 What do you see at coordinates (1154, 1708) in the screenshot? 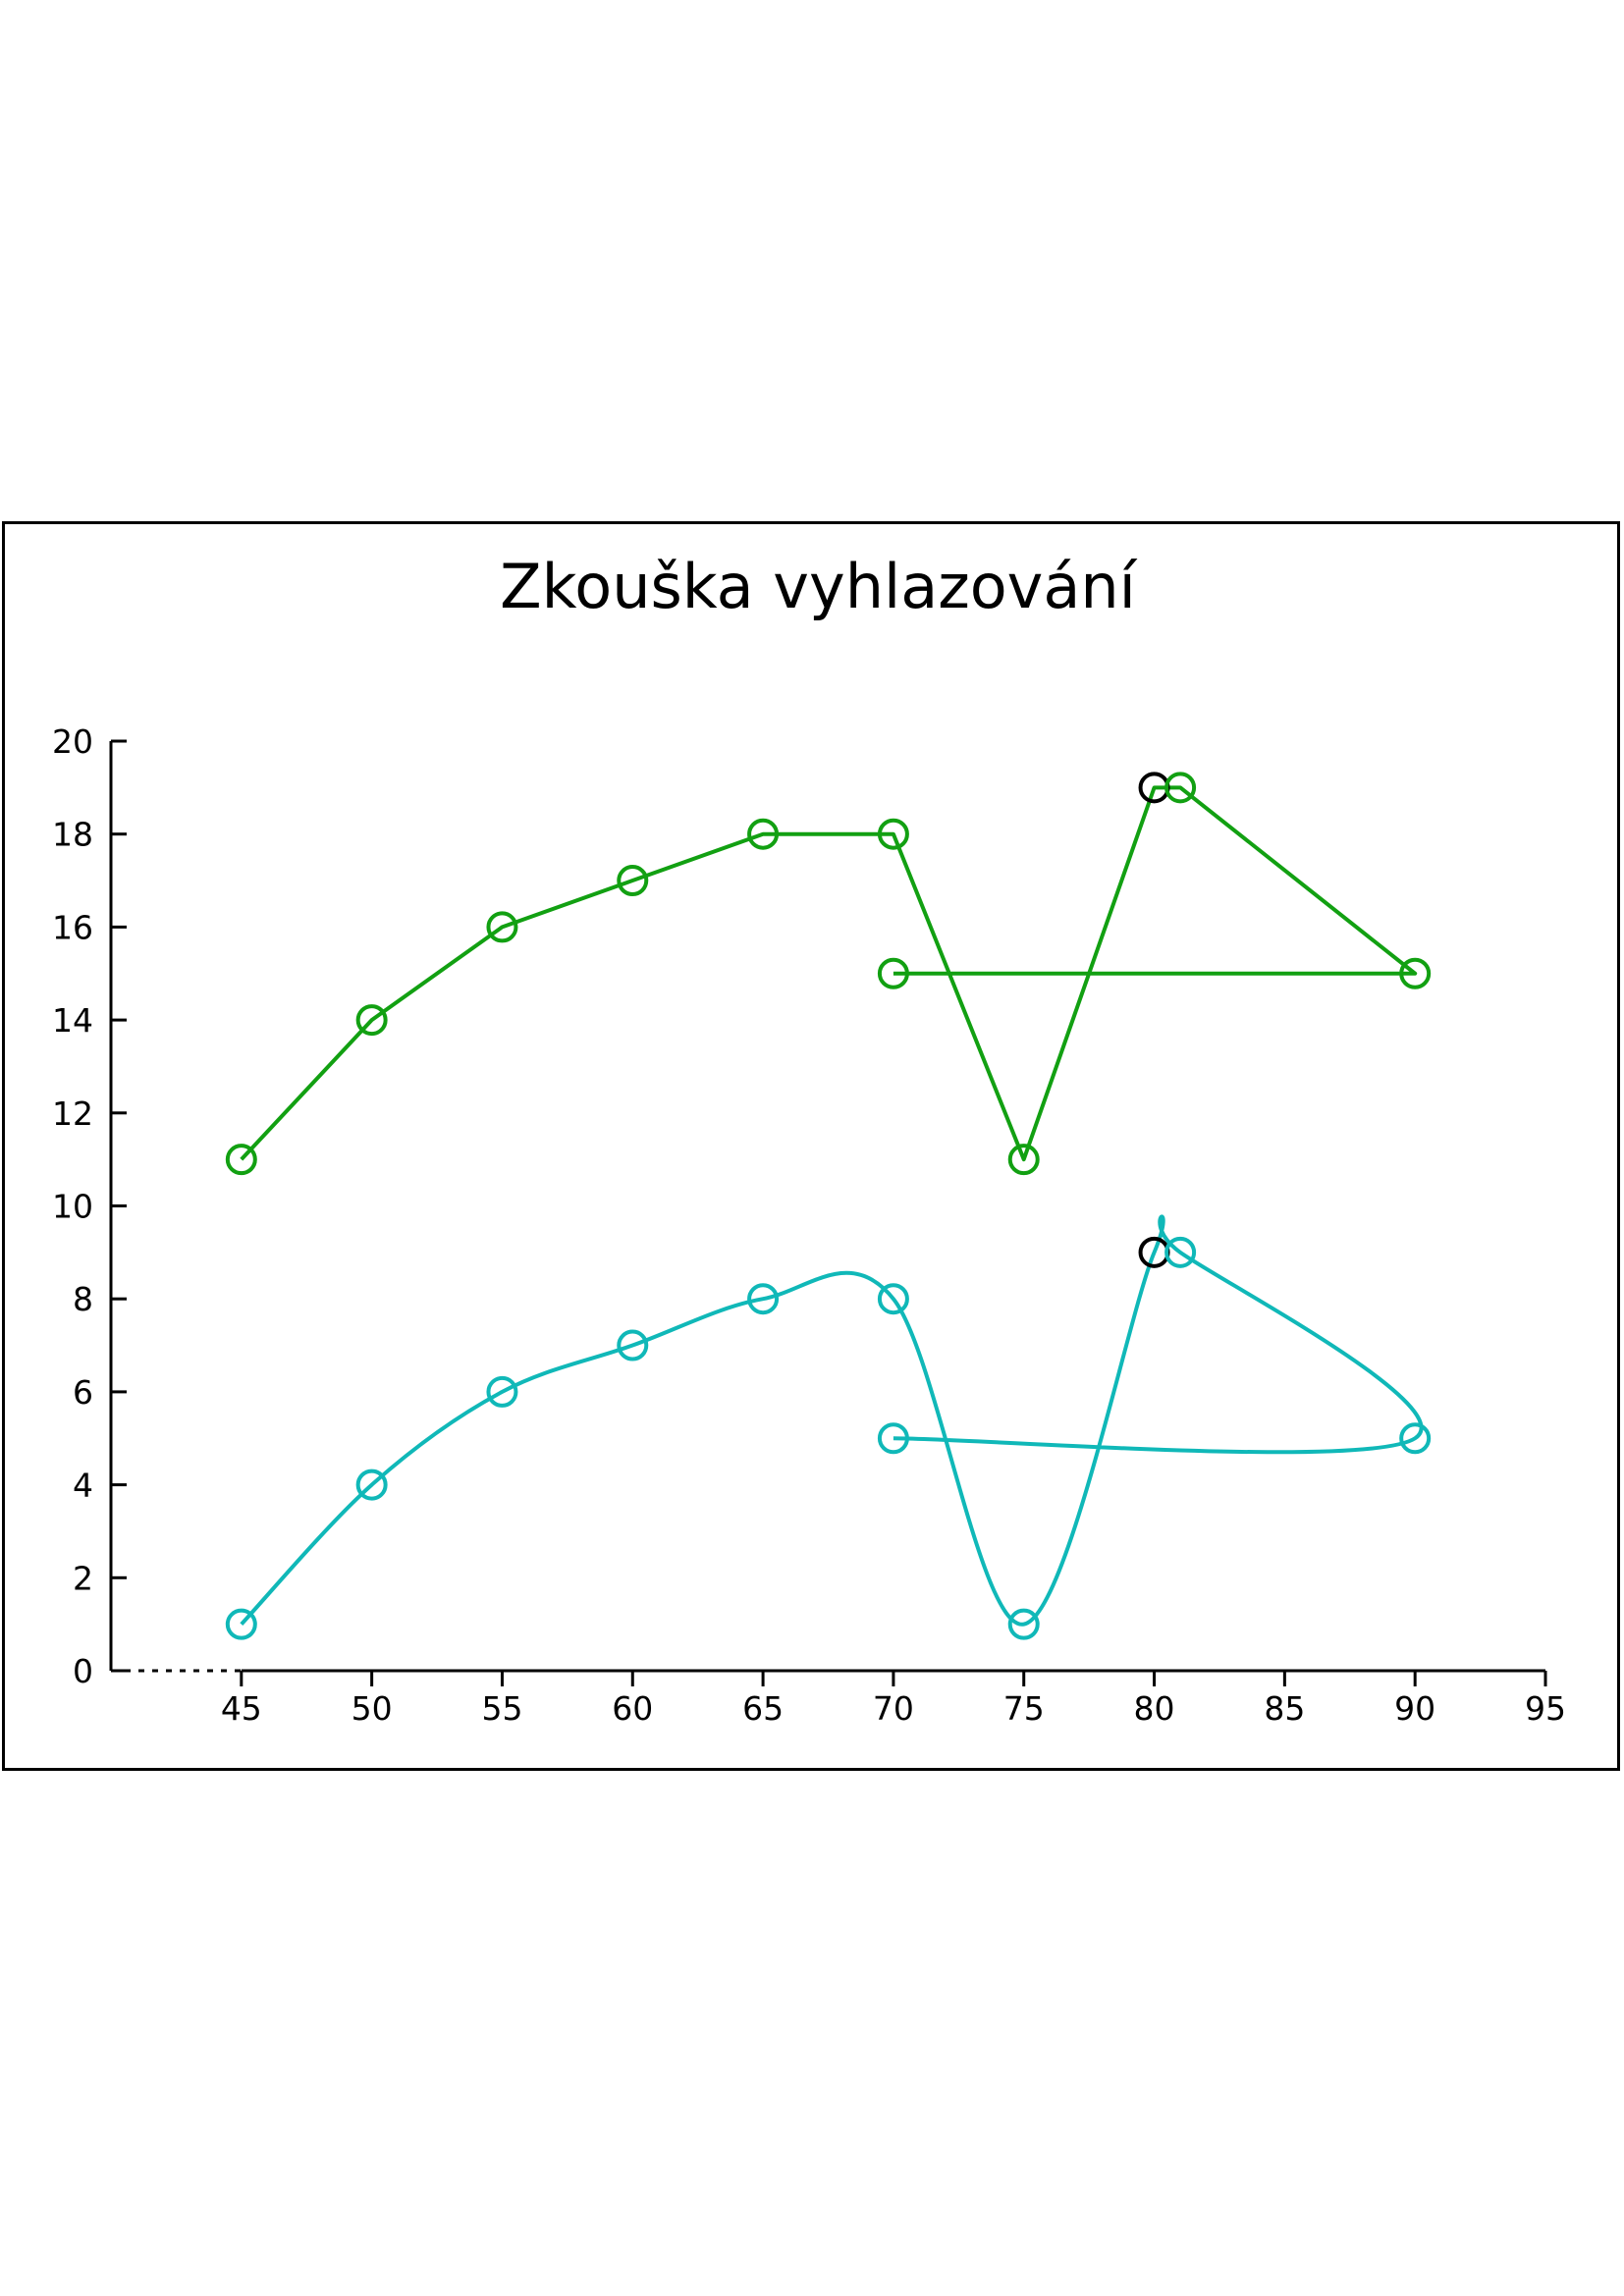
I see `x-tick-label: 80` at bounding box center [1154, 1708].